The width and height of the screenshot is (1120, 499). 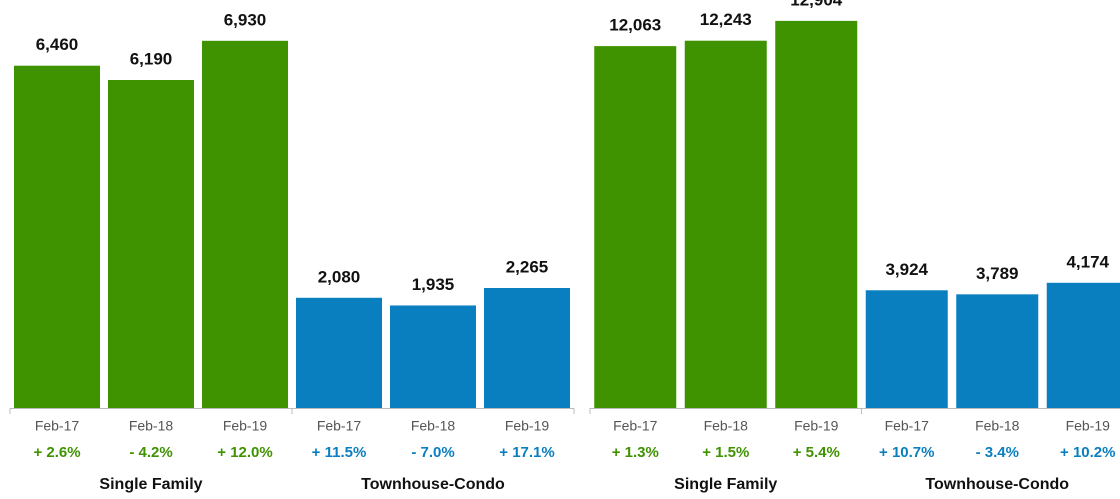 I want to click on change-label: + 11.5%, so click(x=339, y=452).